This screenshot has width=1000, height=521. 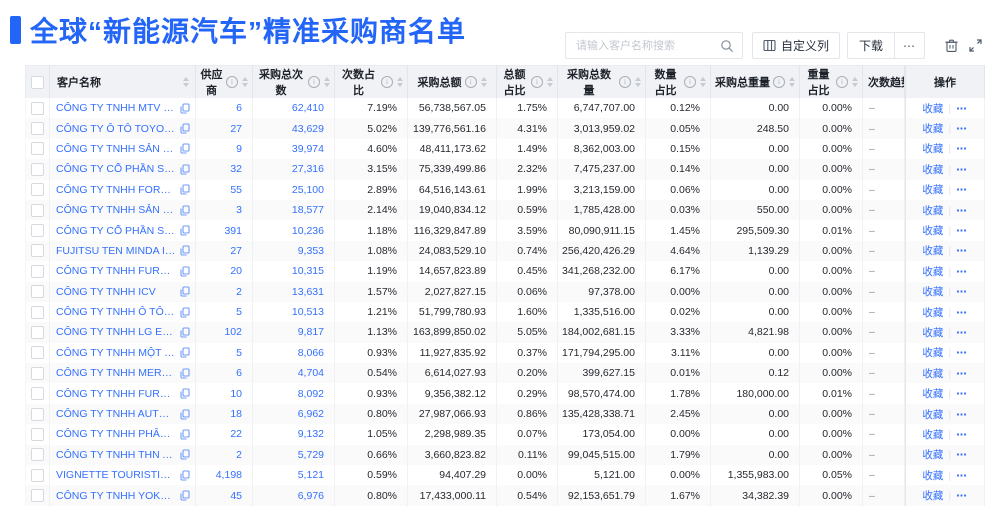 I want to click on download-button: 下载, so click(x=870, y=46).